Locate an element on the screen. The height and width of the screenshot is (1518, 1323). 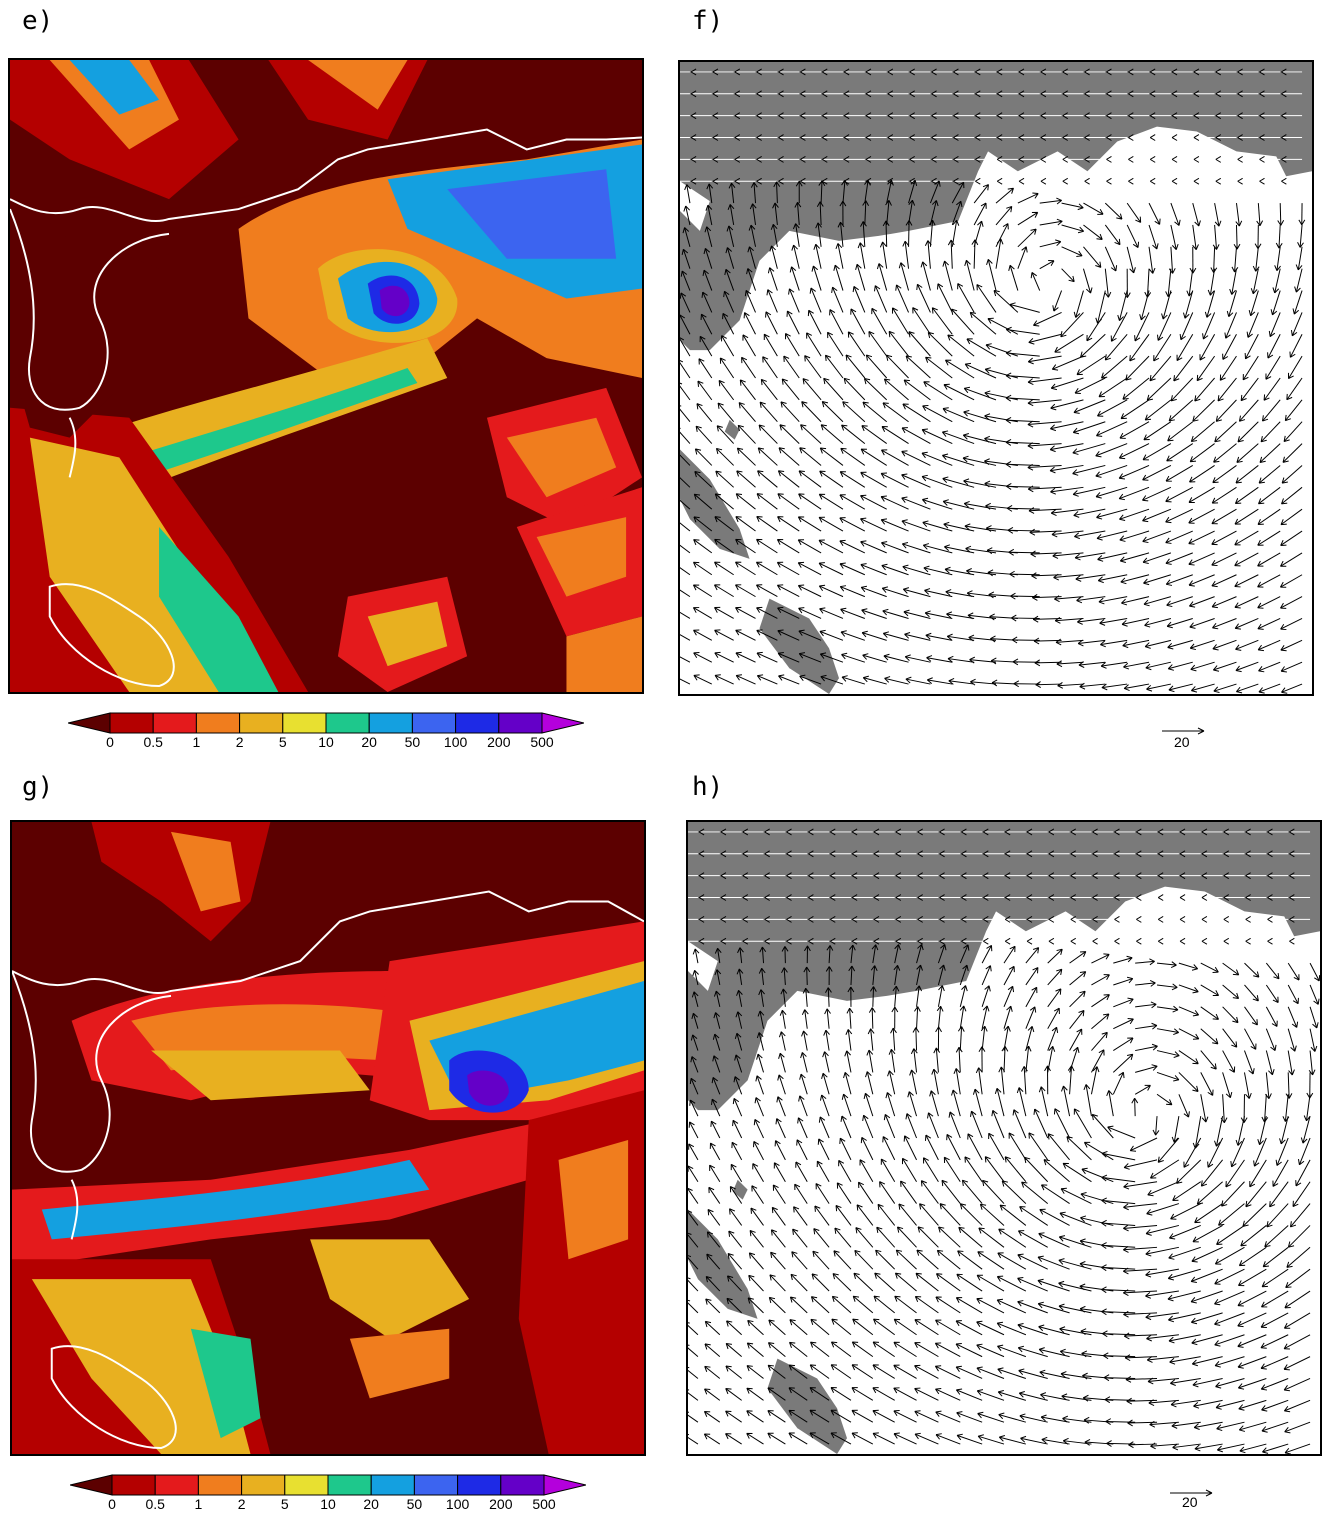
colorbar-g-tick-label: 100 is located at coordinates (457, 1504).